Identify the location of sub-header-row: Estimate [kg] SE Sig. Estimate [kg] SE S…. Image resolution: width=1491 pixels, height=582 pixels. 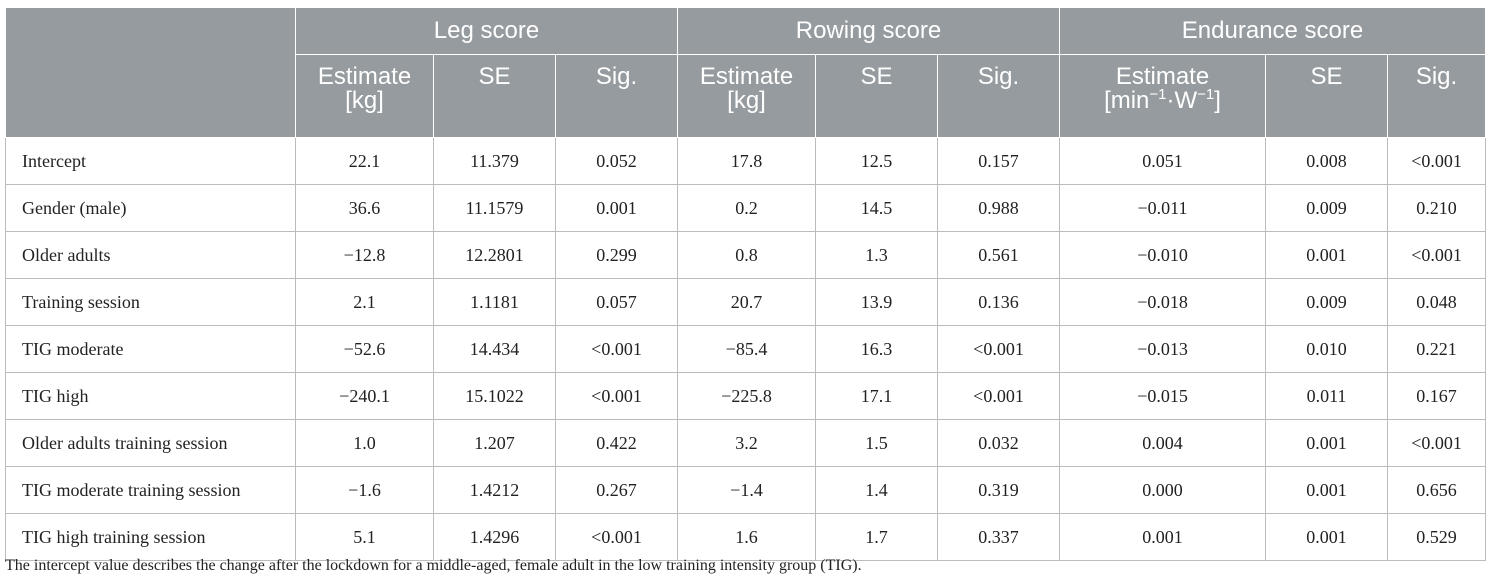
(746, 96).